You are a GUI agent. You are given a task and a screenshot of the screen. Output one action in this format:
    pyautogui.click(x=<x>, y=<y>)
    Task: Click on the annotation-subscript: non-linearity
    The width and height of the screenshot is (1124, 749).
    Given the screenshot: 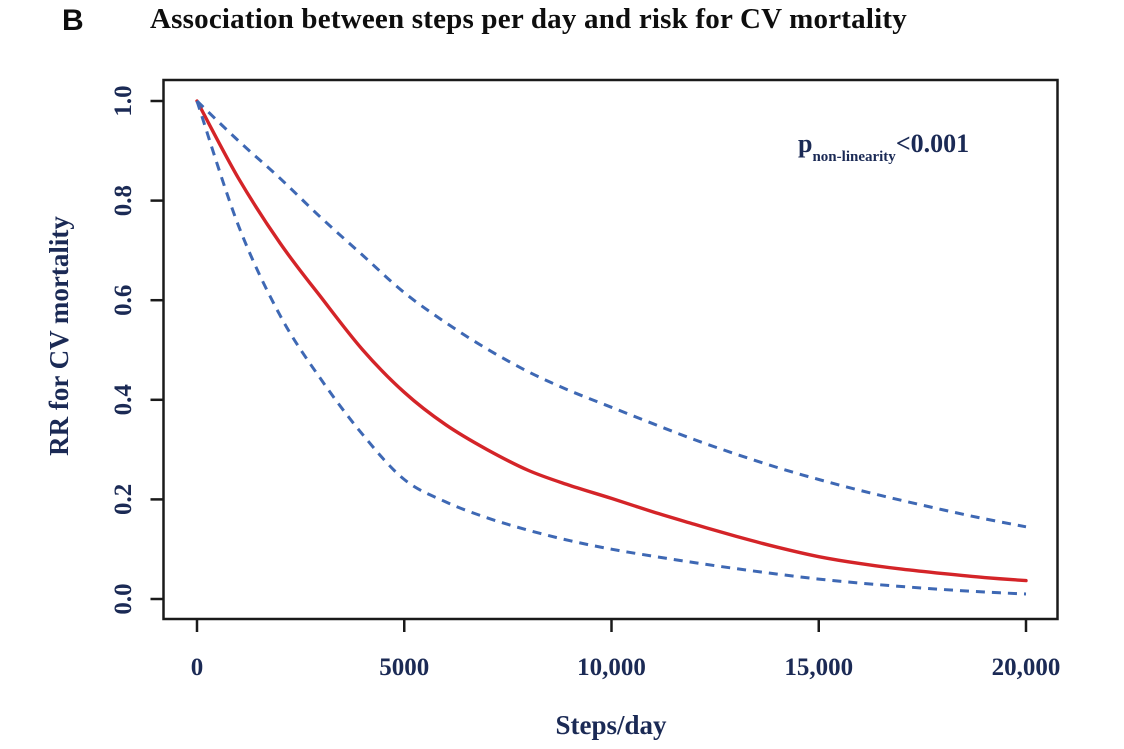 What is the action you would take?
    pyautogui.click(x=854, y=157)
    